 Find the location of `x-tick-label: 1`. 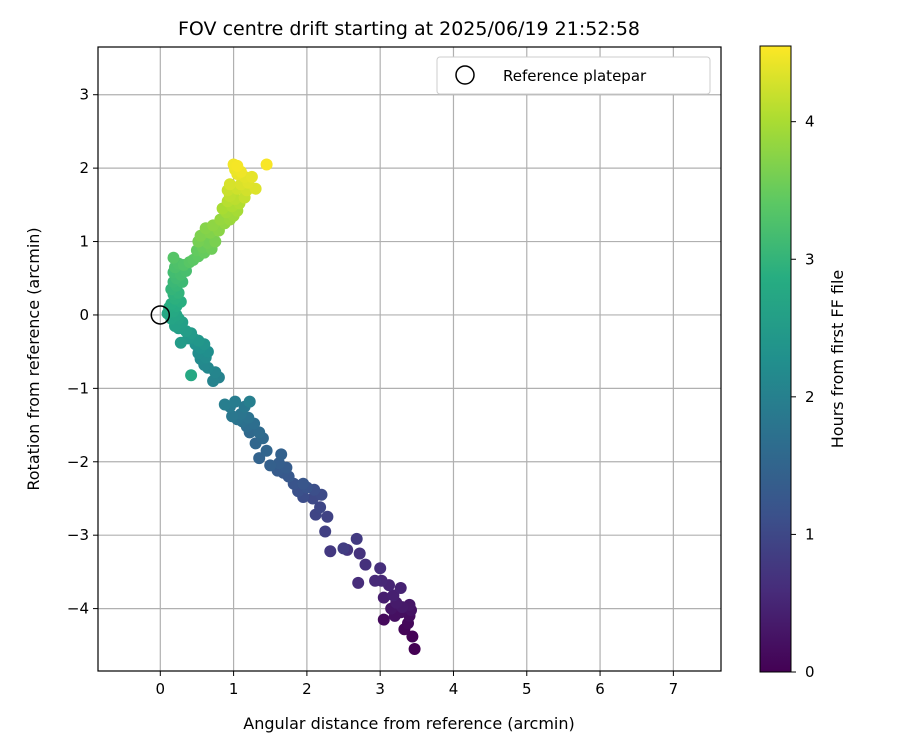

x-tick-label: 1 is located at coordinates (234, 689).